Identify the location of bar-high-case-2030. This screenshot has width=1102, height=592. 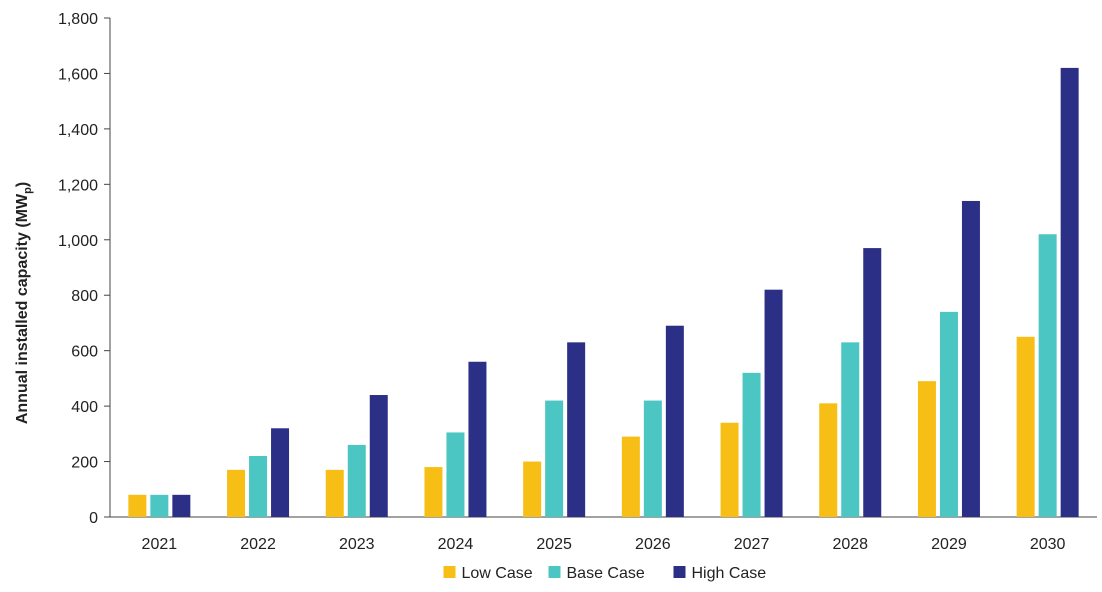
(1069, 292).